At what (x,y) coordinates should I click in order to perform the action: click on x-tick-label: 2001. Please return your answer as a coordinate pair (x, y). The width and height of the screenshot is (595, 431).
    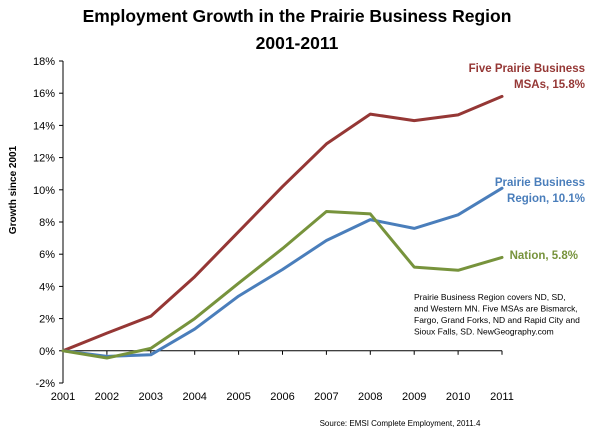
    Looking at the image, I should click on (63, 397).